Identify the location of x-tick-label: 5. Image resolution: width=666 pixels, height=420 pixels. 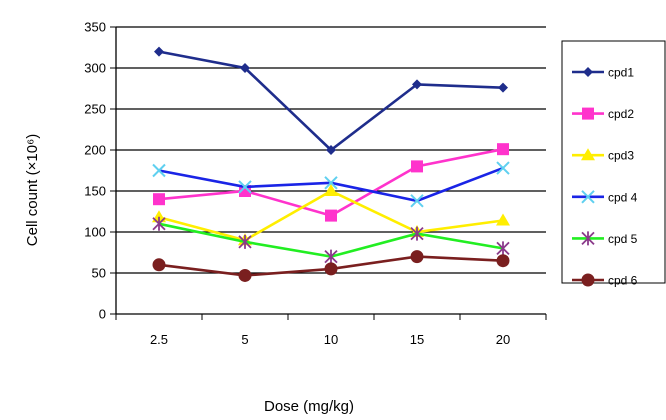
(244, 339).